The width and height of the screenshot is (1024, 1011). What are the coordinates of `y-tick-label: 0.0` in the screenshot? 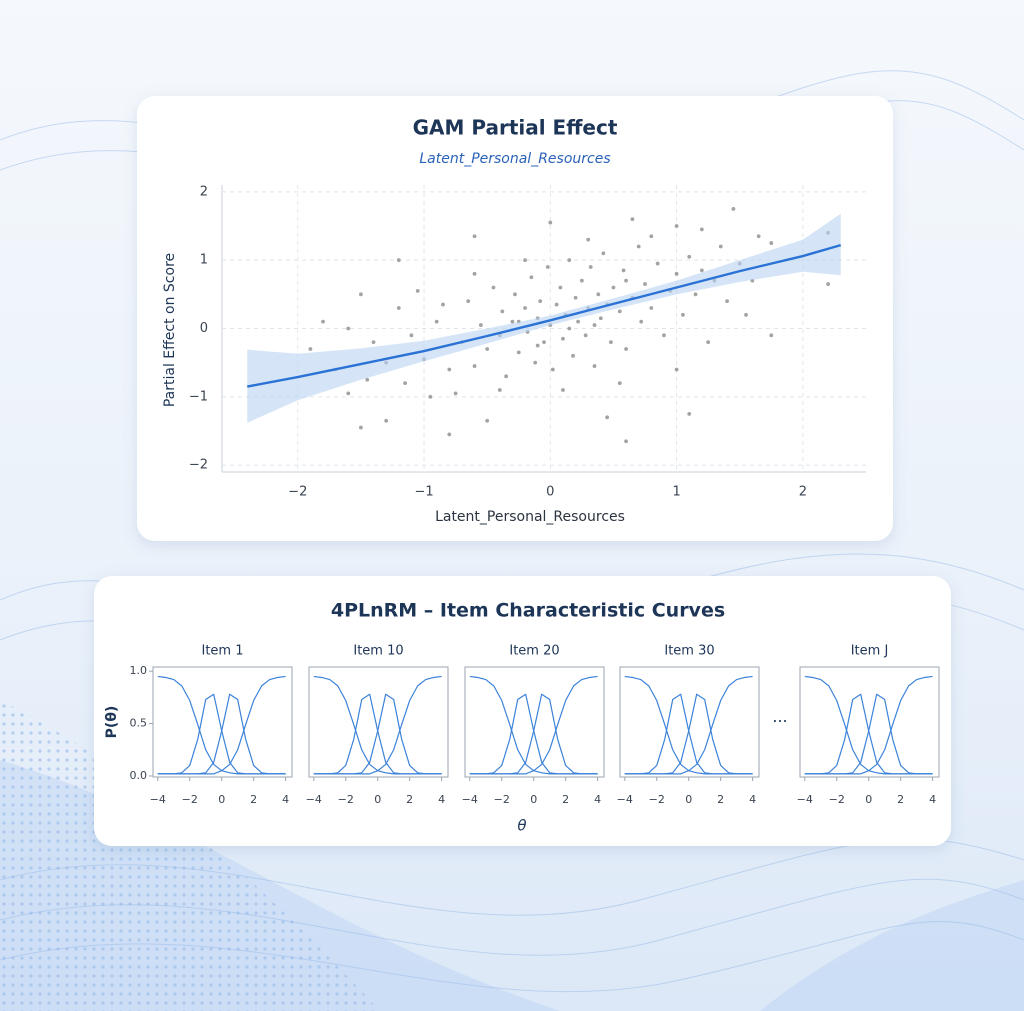 It's located at (139, 775).